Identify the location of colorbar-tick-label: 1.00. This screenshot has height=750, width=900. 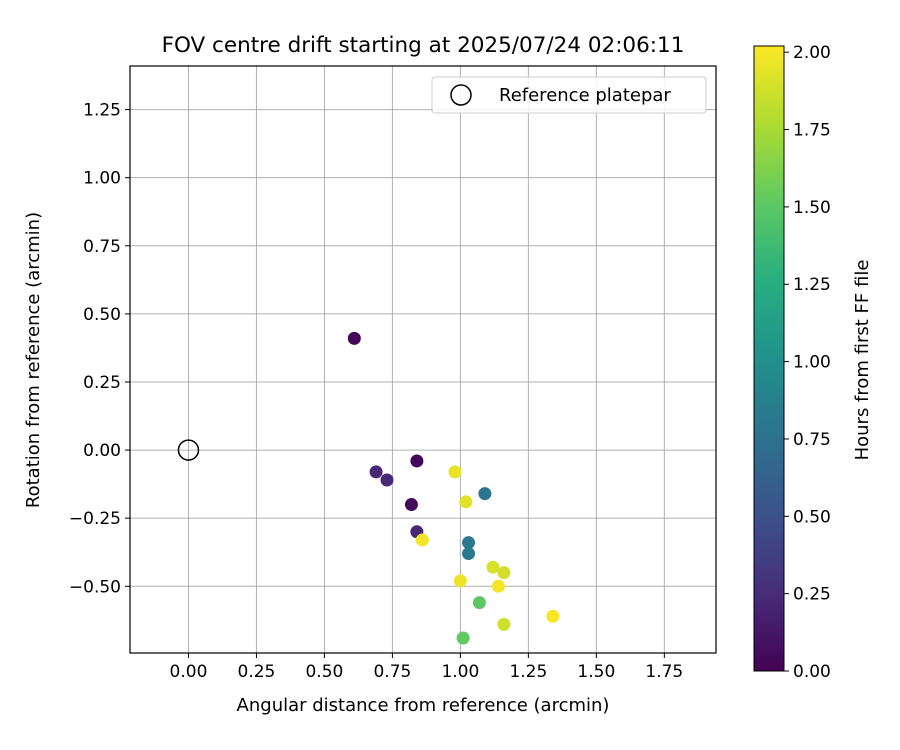
(812, 363).